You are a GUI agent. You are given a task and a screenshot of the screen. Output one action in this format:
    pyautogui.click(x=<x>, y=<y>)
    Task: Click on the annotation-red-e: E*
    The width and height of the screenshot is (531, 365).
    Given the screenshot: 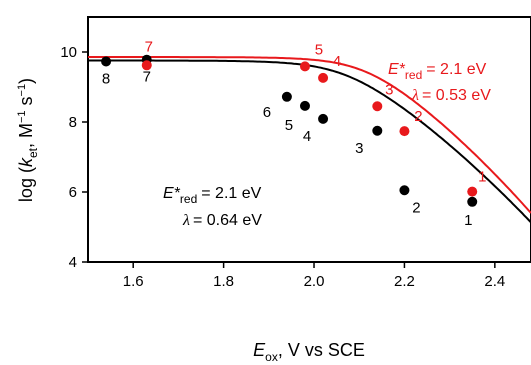 What is the action you would take?
    pyautogui.click(x=397, y=69)
    